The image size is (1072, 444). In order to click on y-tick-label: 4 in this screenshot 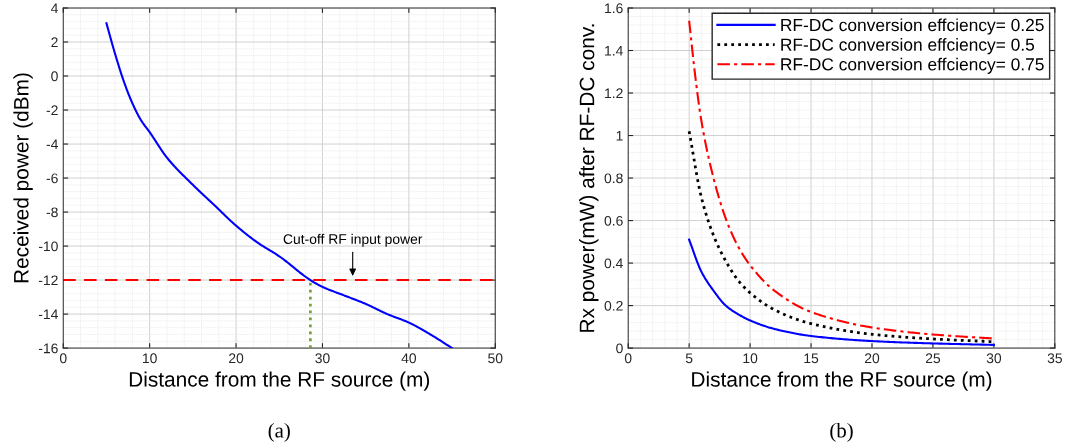, I will do `click(54, 8)`.